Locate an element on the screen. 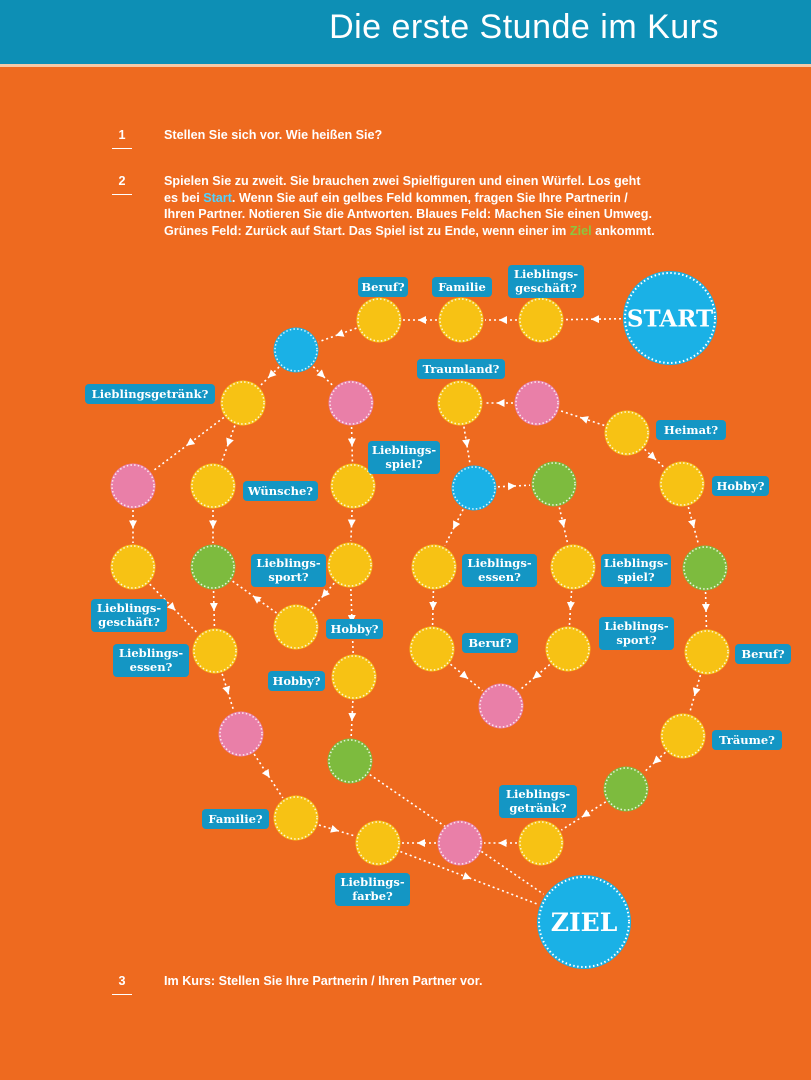 This screenshot has height=1080, width=811. field-label: Lieblingsgetränk? is located at coordinates (150, 394).